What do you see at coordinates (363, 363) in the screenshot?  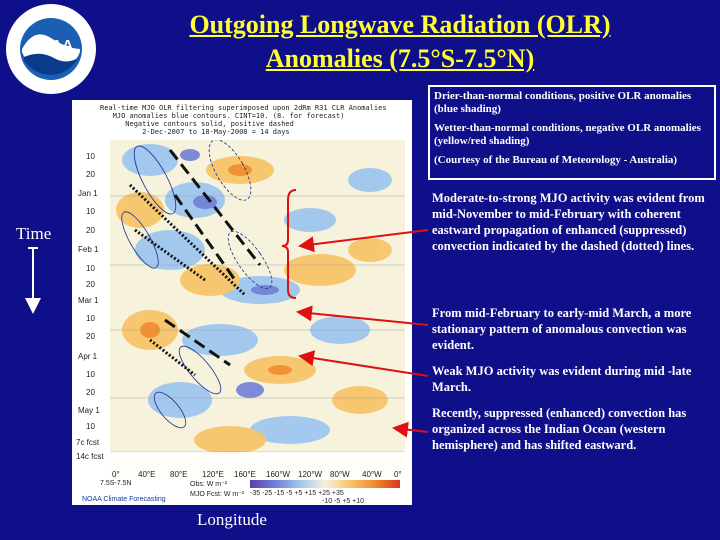 I see `arrow-weak-mjo` at bounding box center [363, 363].